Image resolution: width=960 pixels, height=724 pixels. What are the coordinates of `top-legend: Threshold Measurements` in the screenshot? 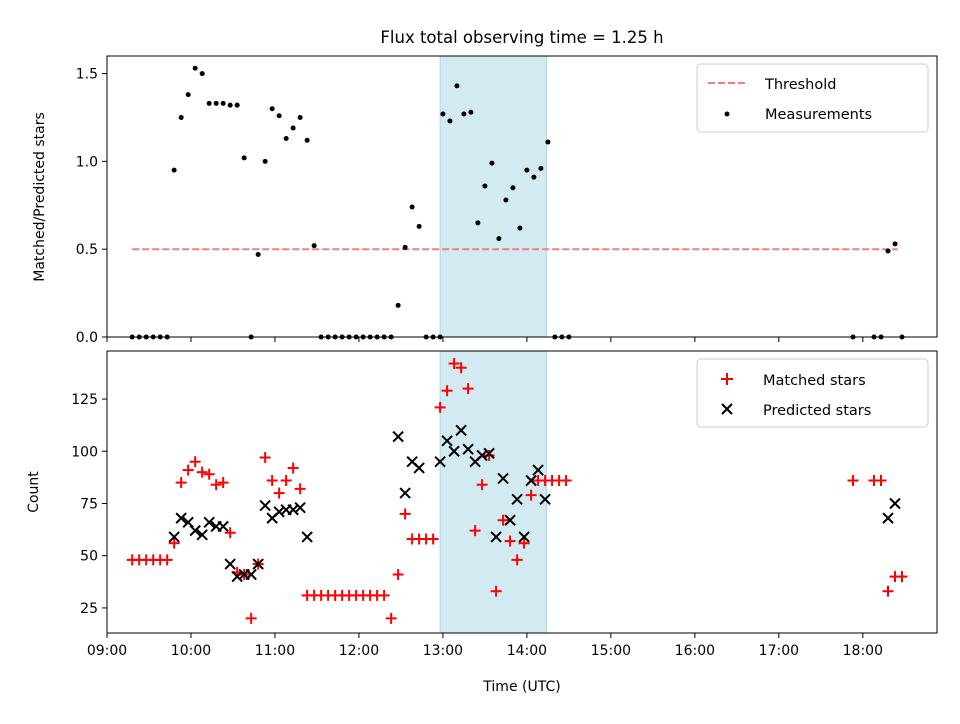 It's located at (812, 98).